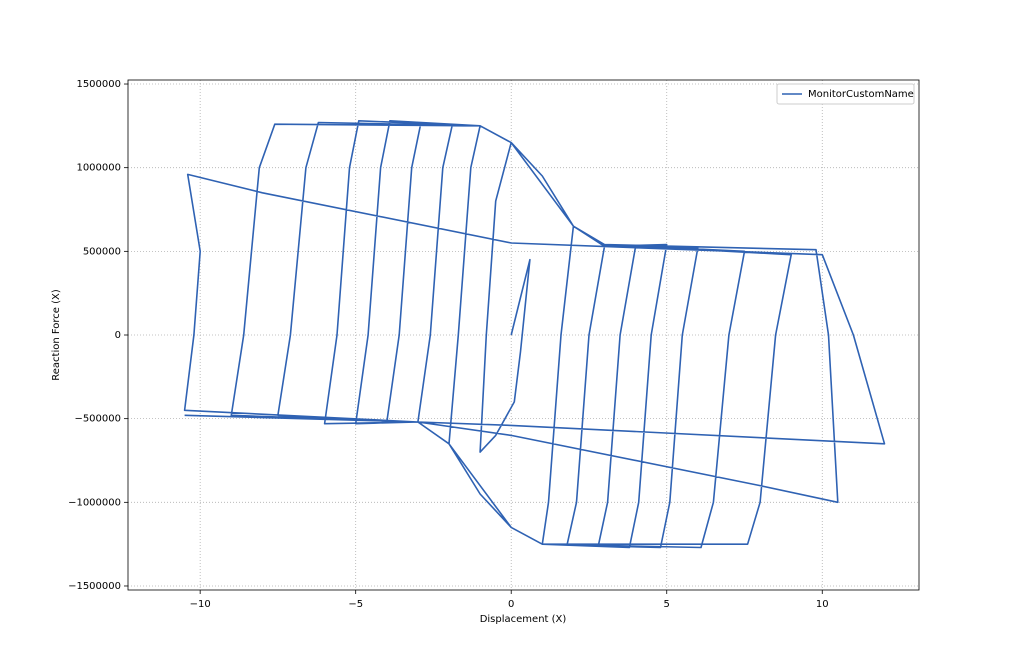  I want to click on x-axis-label: Displacement (X), so click(523, 619).